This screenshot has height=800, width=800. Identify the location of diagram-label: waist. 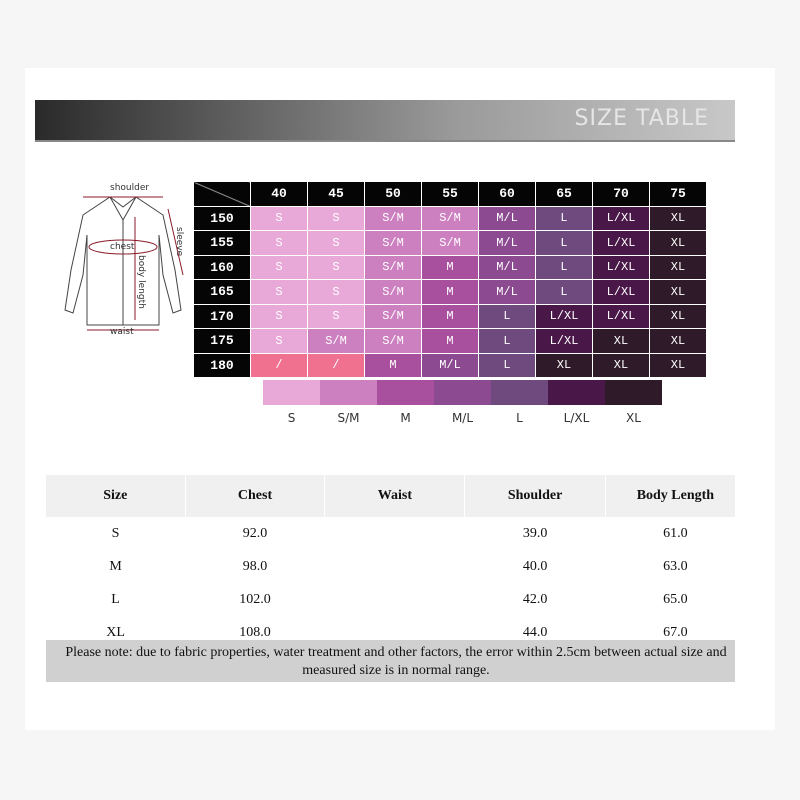
(122, 332).